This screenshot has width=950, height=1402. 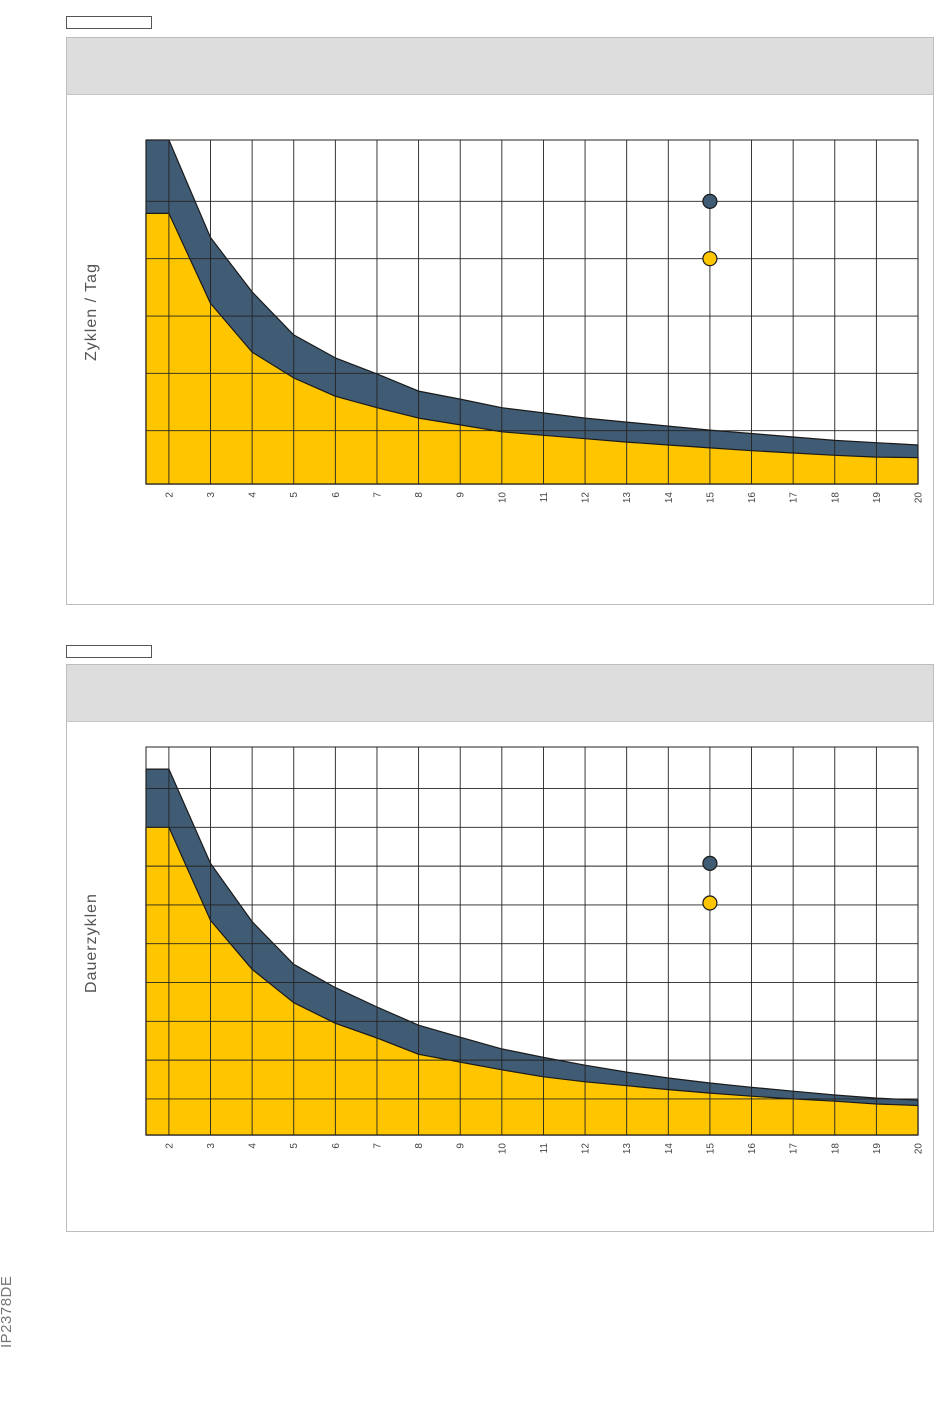 I want to click on panel-2-header, so click(x=500, y=693).